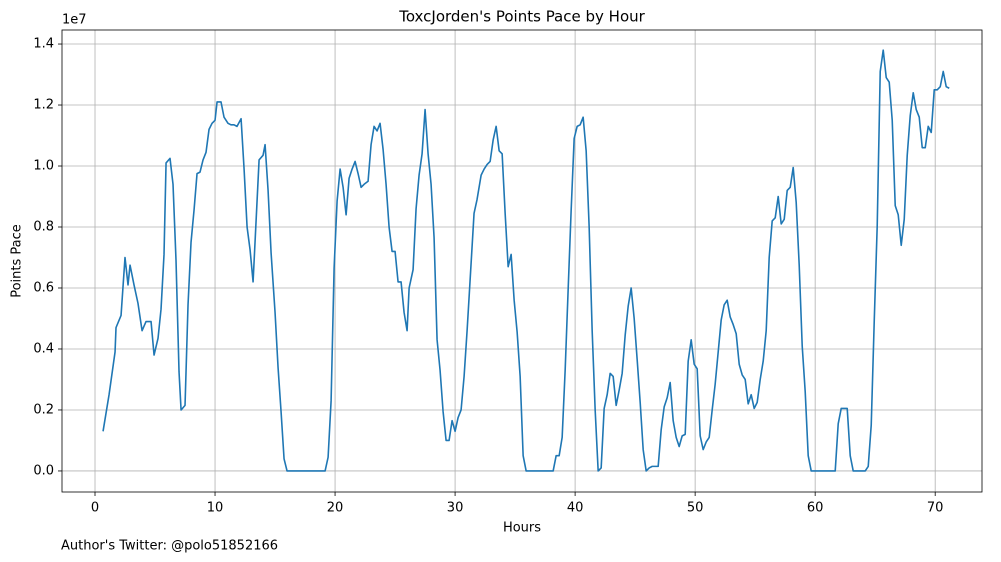 The image size is (1001, 562). I want to click on x-tick-label: 20, so click(335, 508).